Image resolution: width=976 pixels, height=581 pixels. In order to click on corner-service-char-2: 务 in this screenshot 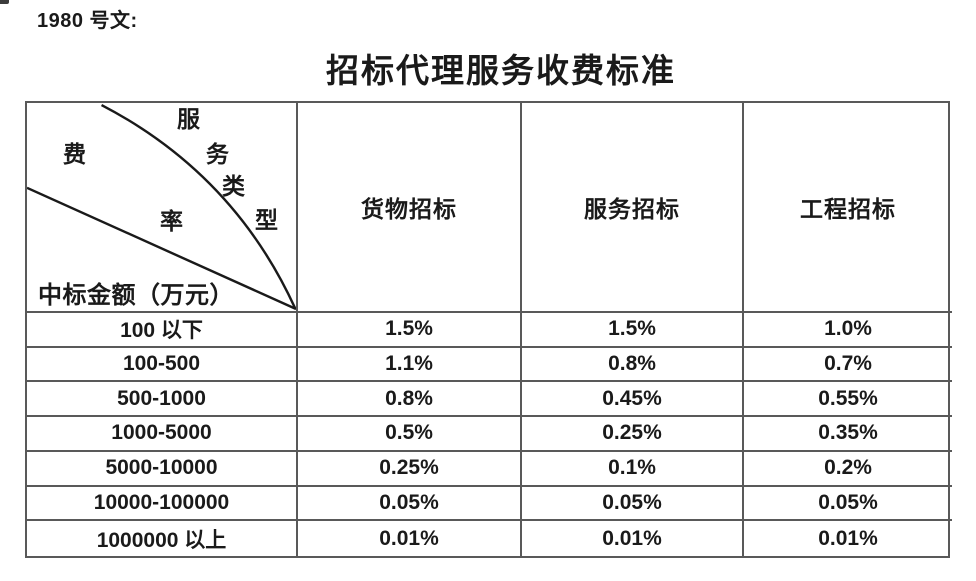, I will do `click(217, 154)`.